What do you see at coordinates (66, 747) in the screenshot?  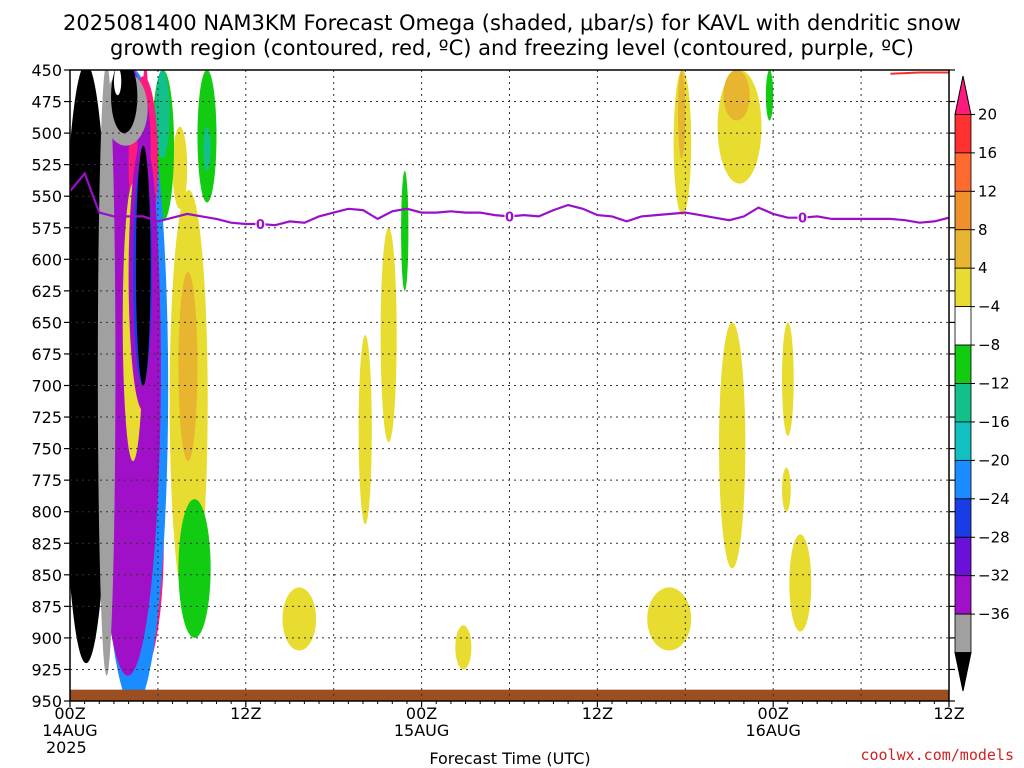 I see `x-tick-label: 2025` at bounding box center [66, 747].